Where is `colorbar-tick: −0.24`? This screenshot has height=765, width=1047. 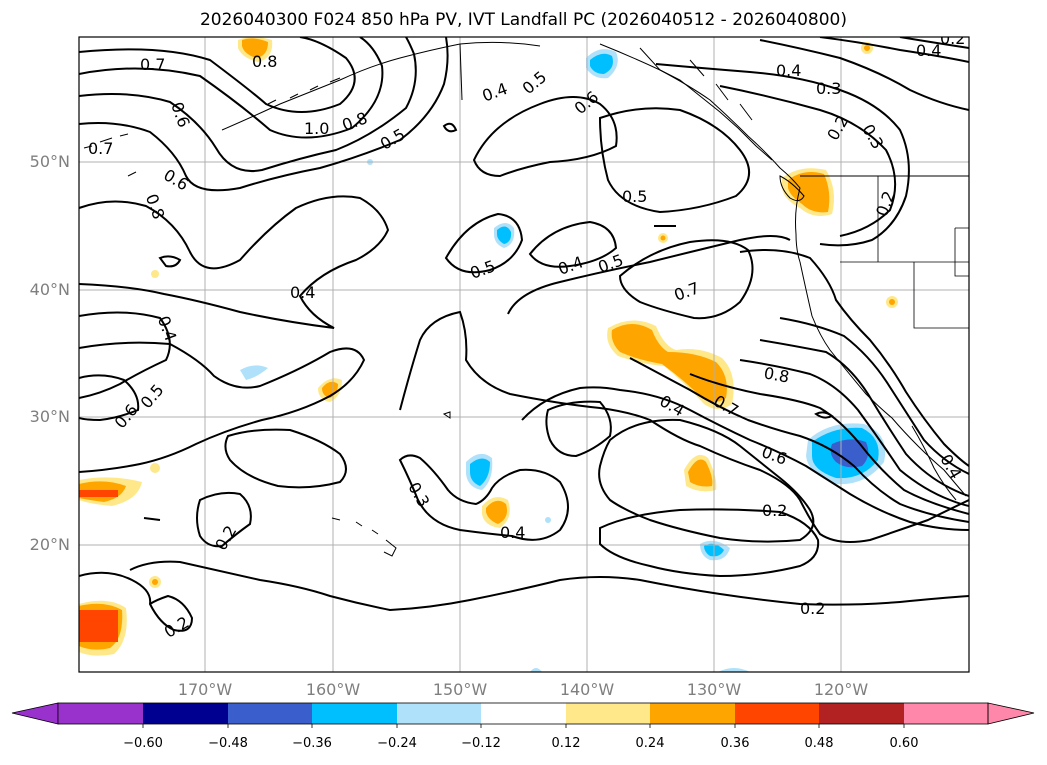 colorbar-tick: −0.24 is located at coordinates (397, 743).